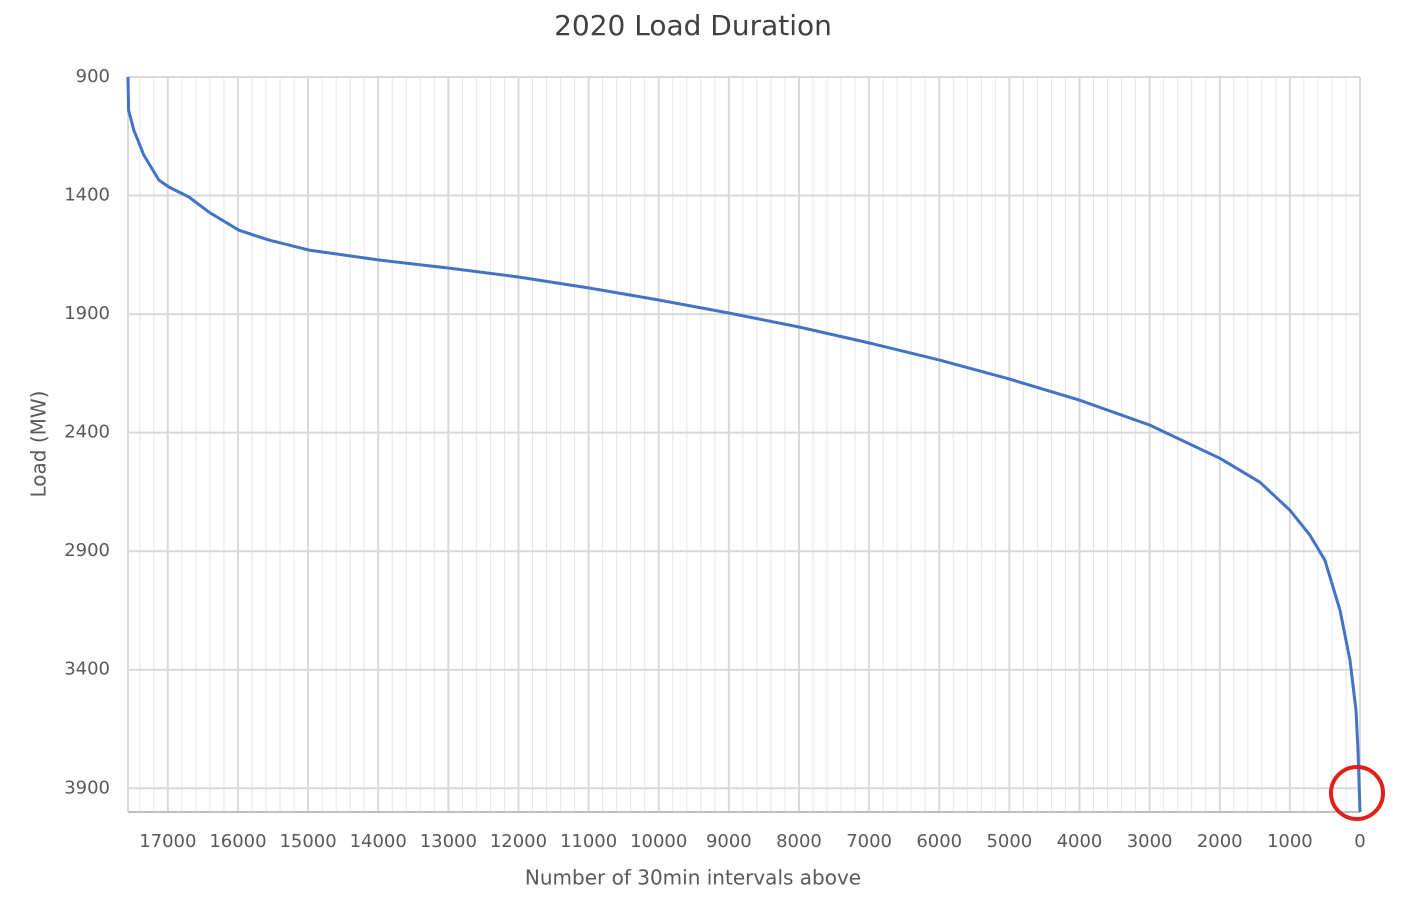 This screenshot has width=1404, height=908. What do you see at coordinates (87, 550) in the screenshot?
I see `y-tick-label: 2900` at bounding box center [87, 550].